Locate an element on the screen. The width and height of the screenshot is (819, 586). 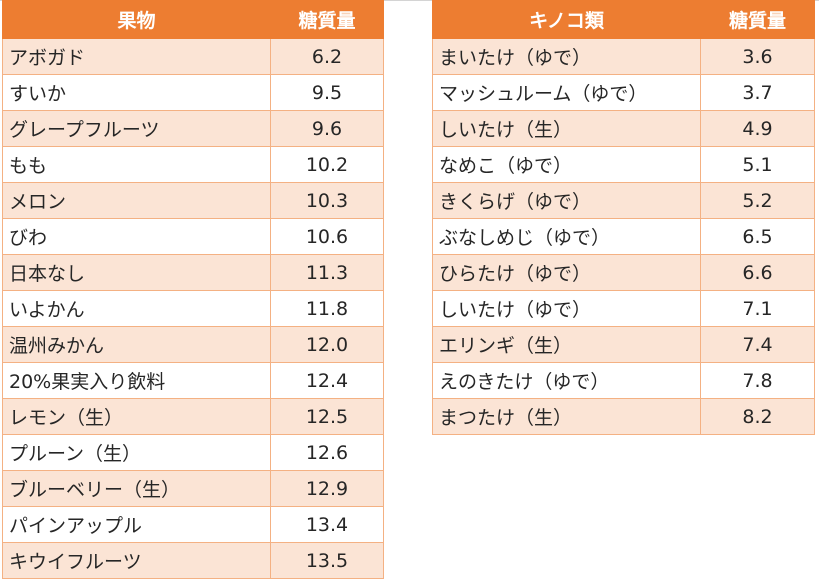
fruit-name-cell: レモン（生） is located at coordinates (136, 416).